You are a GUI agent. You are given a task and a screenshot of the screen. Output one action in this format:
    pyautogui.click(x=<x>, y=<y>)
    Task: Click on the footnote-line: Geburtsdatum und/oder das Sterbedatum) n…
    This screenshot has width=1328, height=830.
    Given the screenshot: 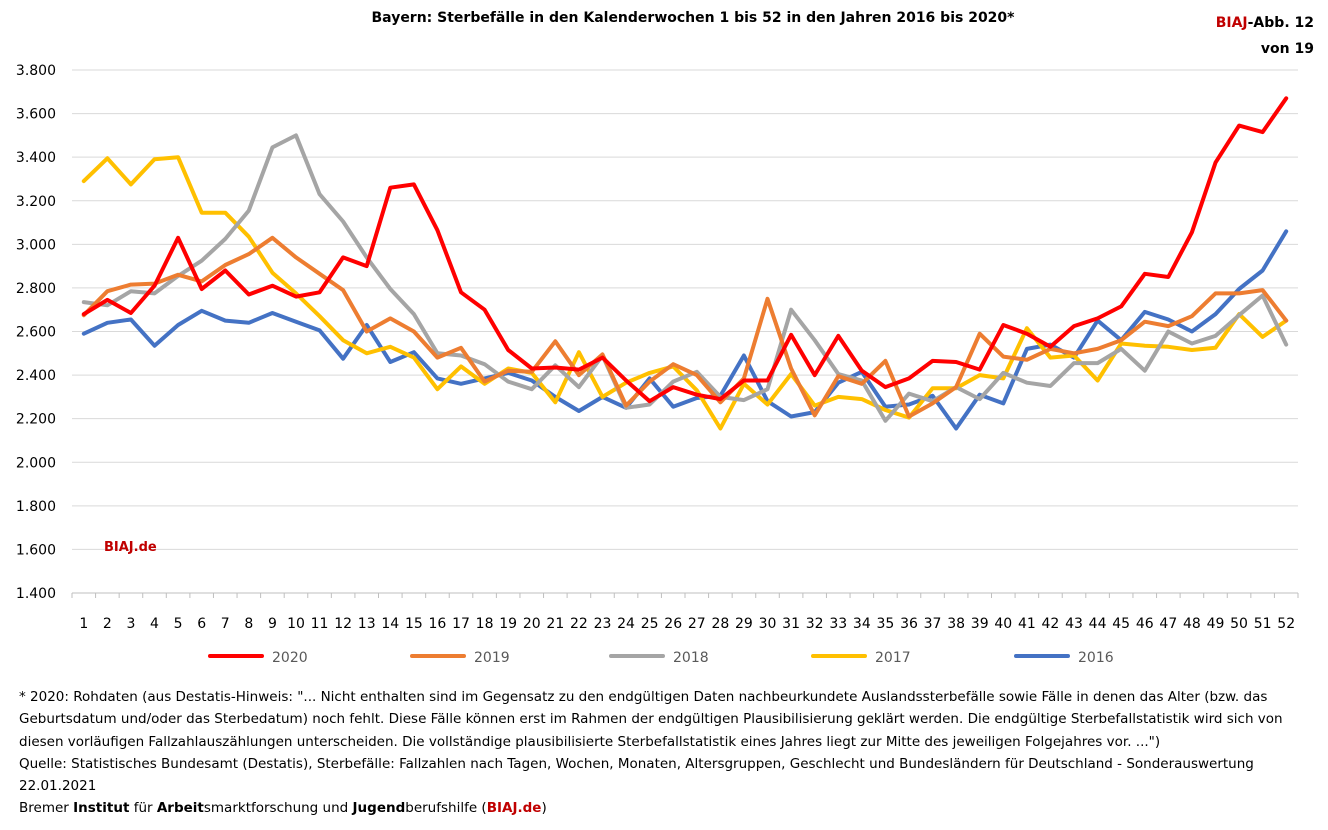 What is the action you would take?
    pyautogui.click(x=651, y=719)
    